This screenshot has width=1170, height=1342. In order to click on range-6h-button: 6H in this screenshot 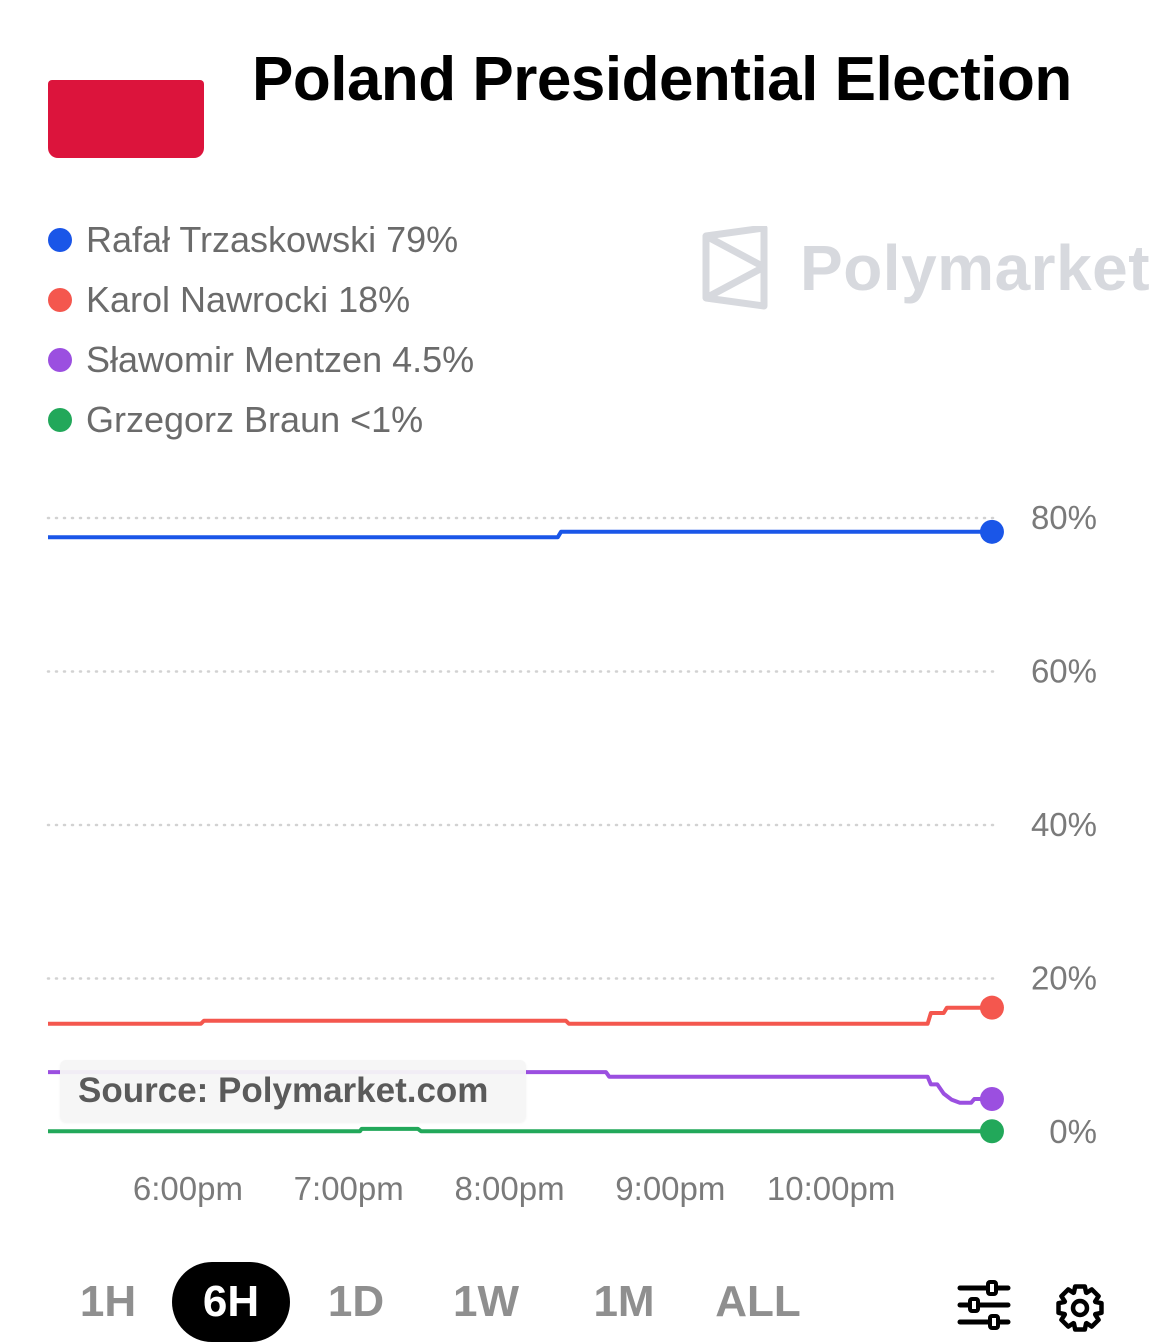, I will do `click(231, 1302)`.